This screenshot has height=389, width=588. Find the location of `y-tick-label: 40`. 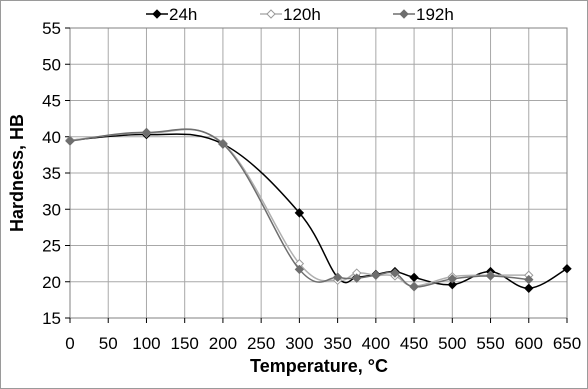

y-tick-label: 40 is located at coordinates (51, 137).